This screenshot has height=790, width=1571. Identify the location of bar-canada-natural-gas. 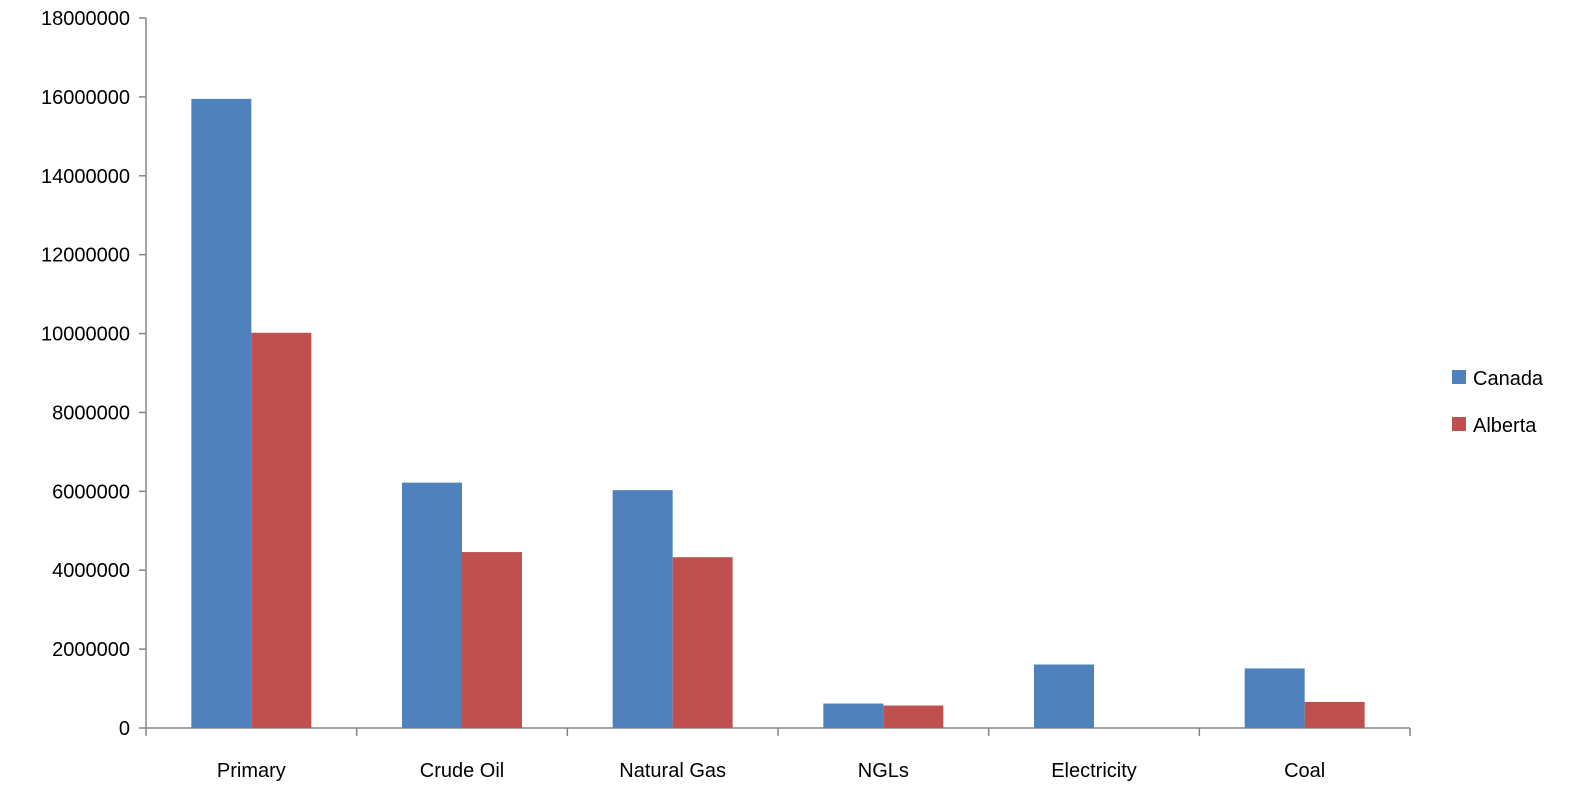
(642, 609).